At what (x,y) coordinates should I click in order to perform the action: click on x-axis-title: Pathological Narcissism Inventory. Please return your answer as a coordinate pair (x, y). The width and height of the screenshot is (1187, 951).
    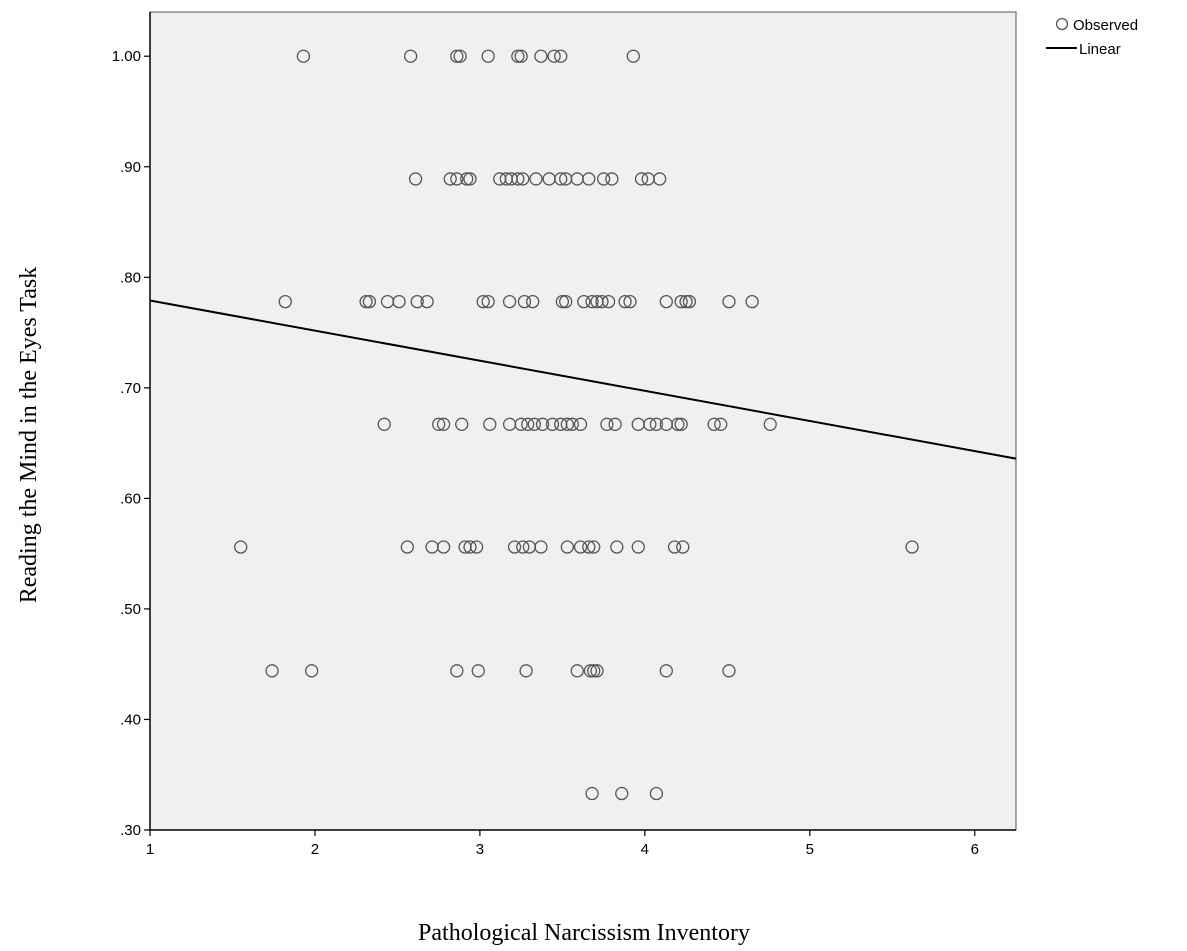
    Looking at the image, I should click on (584, 933).